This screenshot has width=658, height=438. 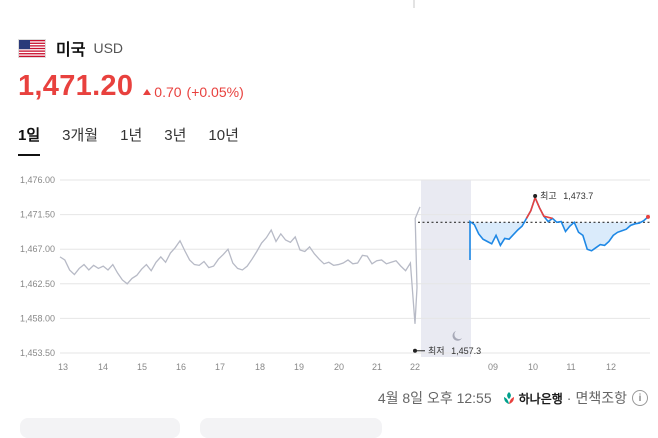 I want to click on low-value: 1,457.3, so click(x=466, y=351).